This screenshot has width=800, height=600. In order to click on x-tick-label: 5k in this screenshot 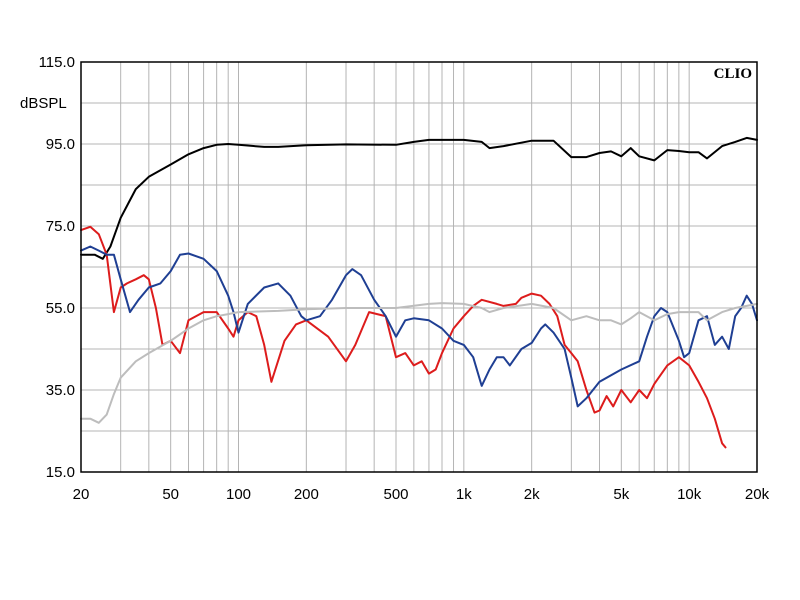, I will do `click(621, 494)`.